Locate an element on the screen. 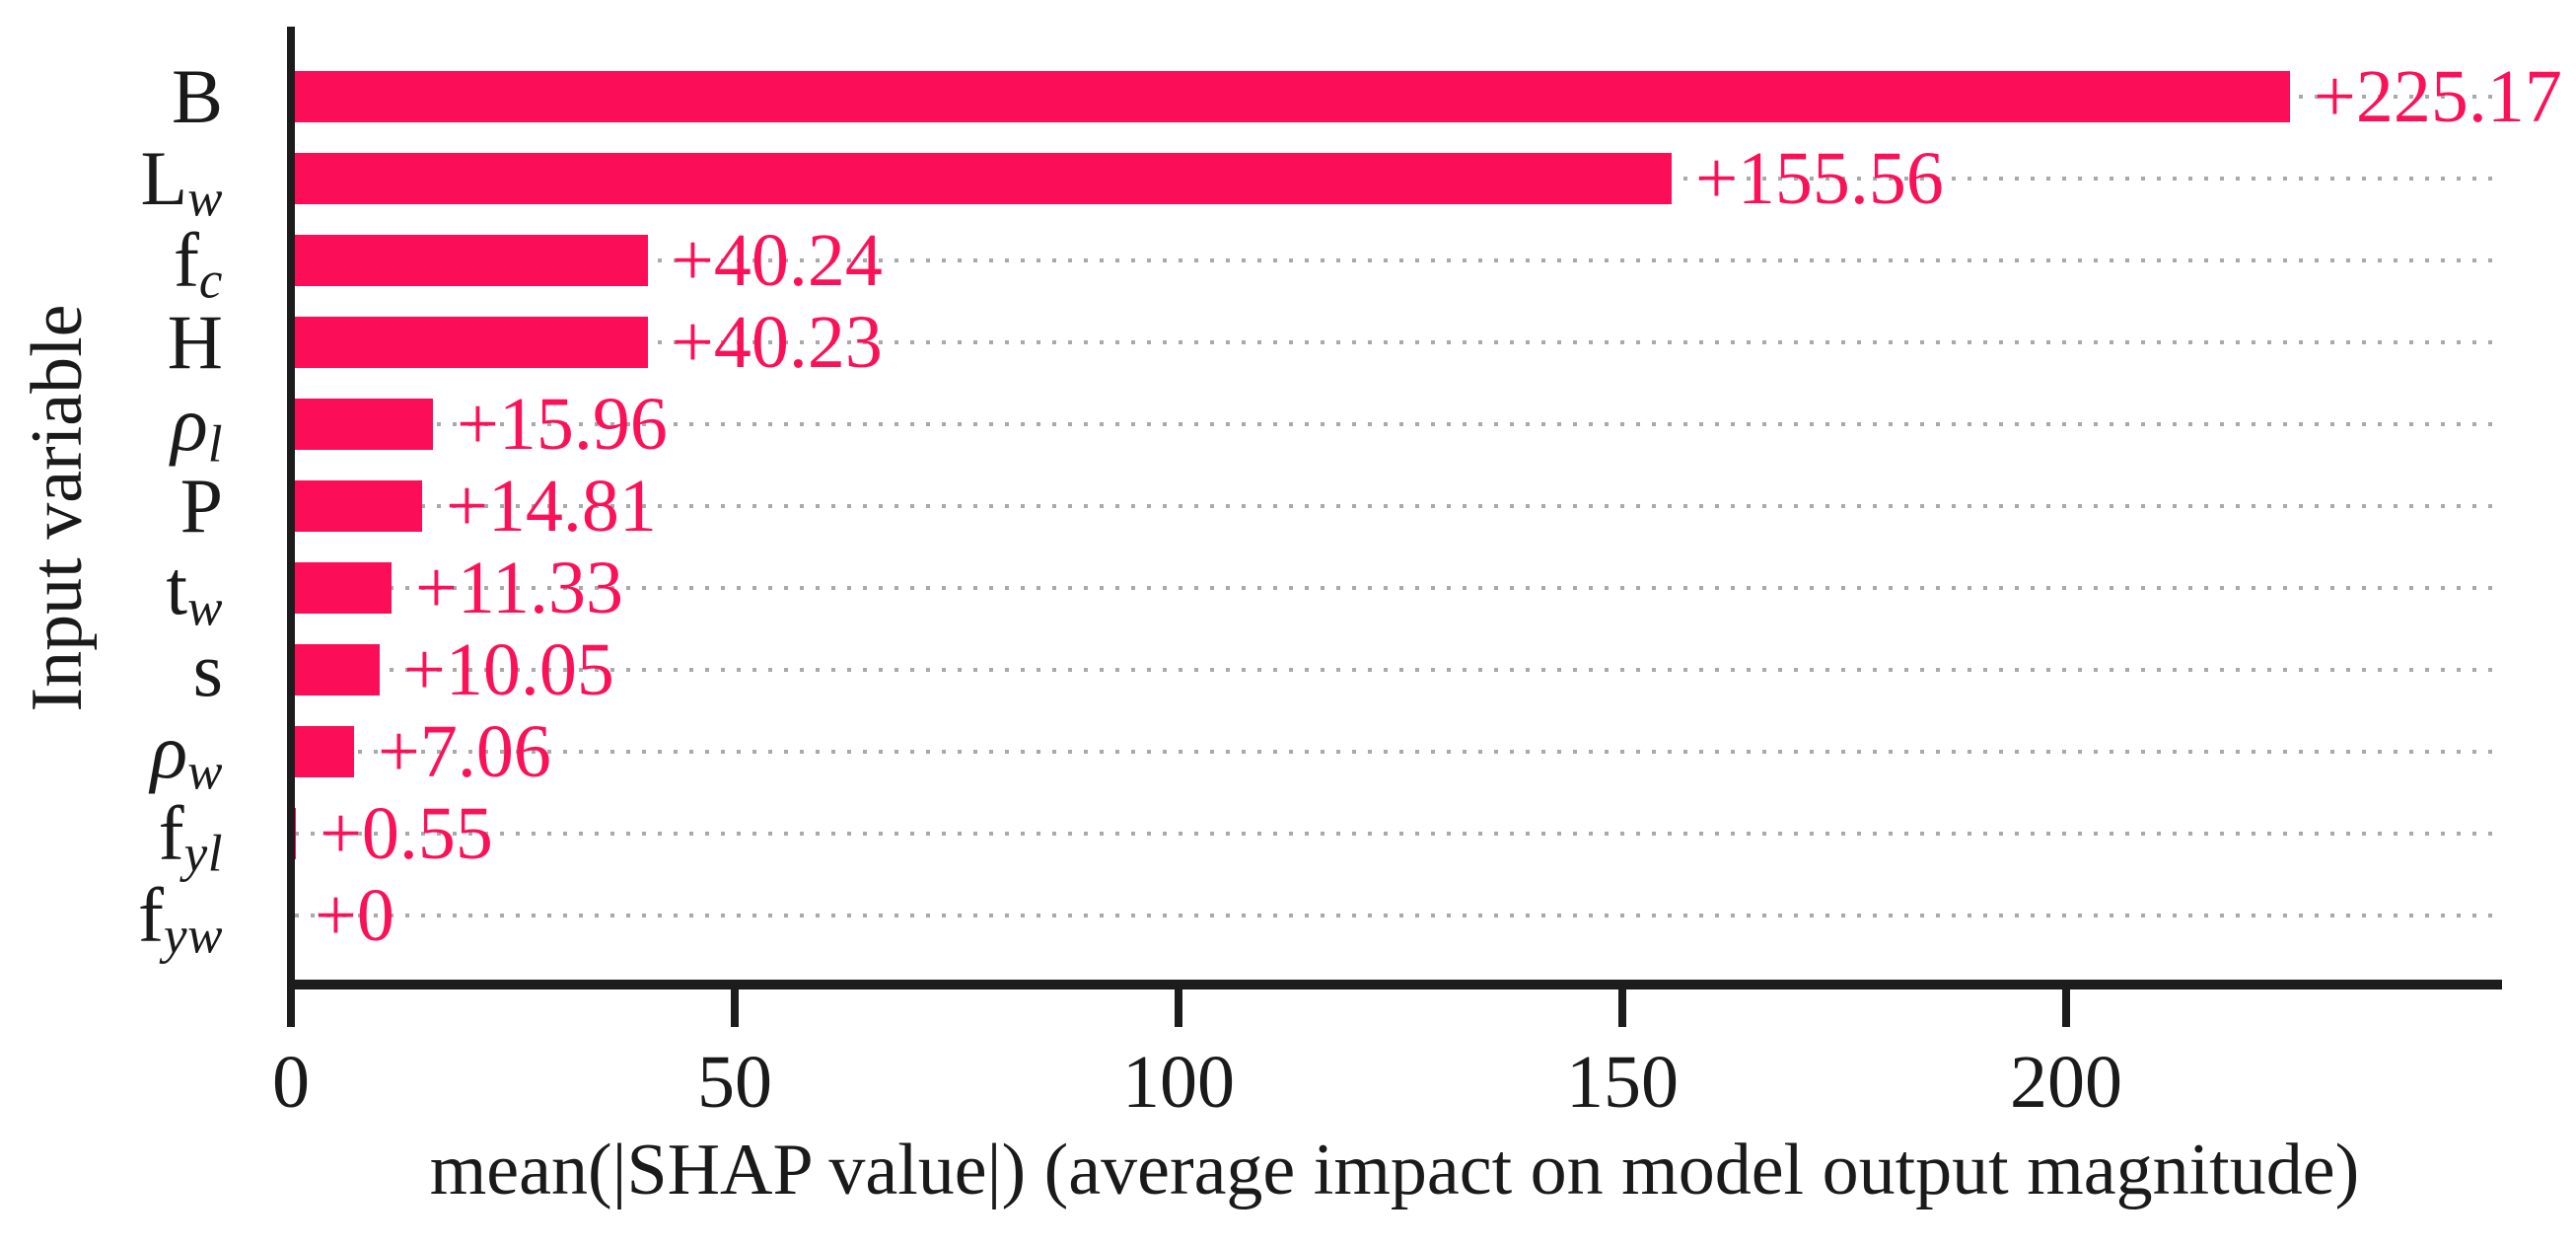 The width and height of the screenshot is (2576, 1245). bar-value-label: +10.05 is located at coordinates (509, 669).